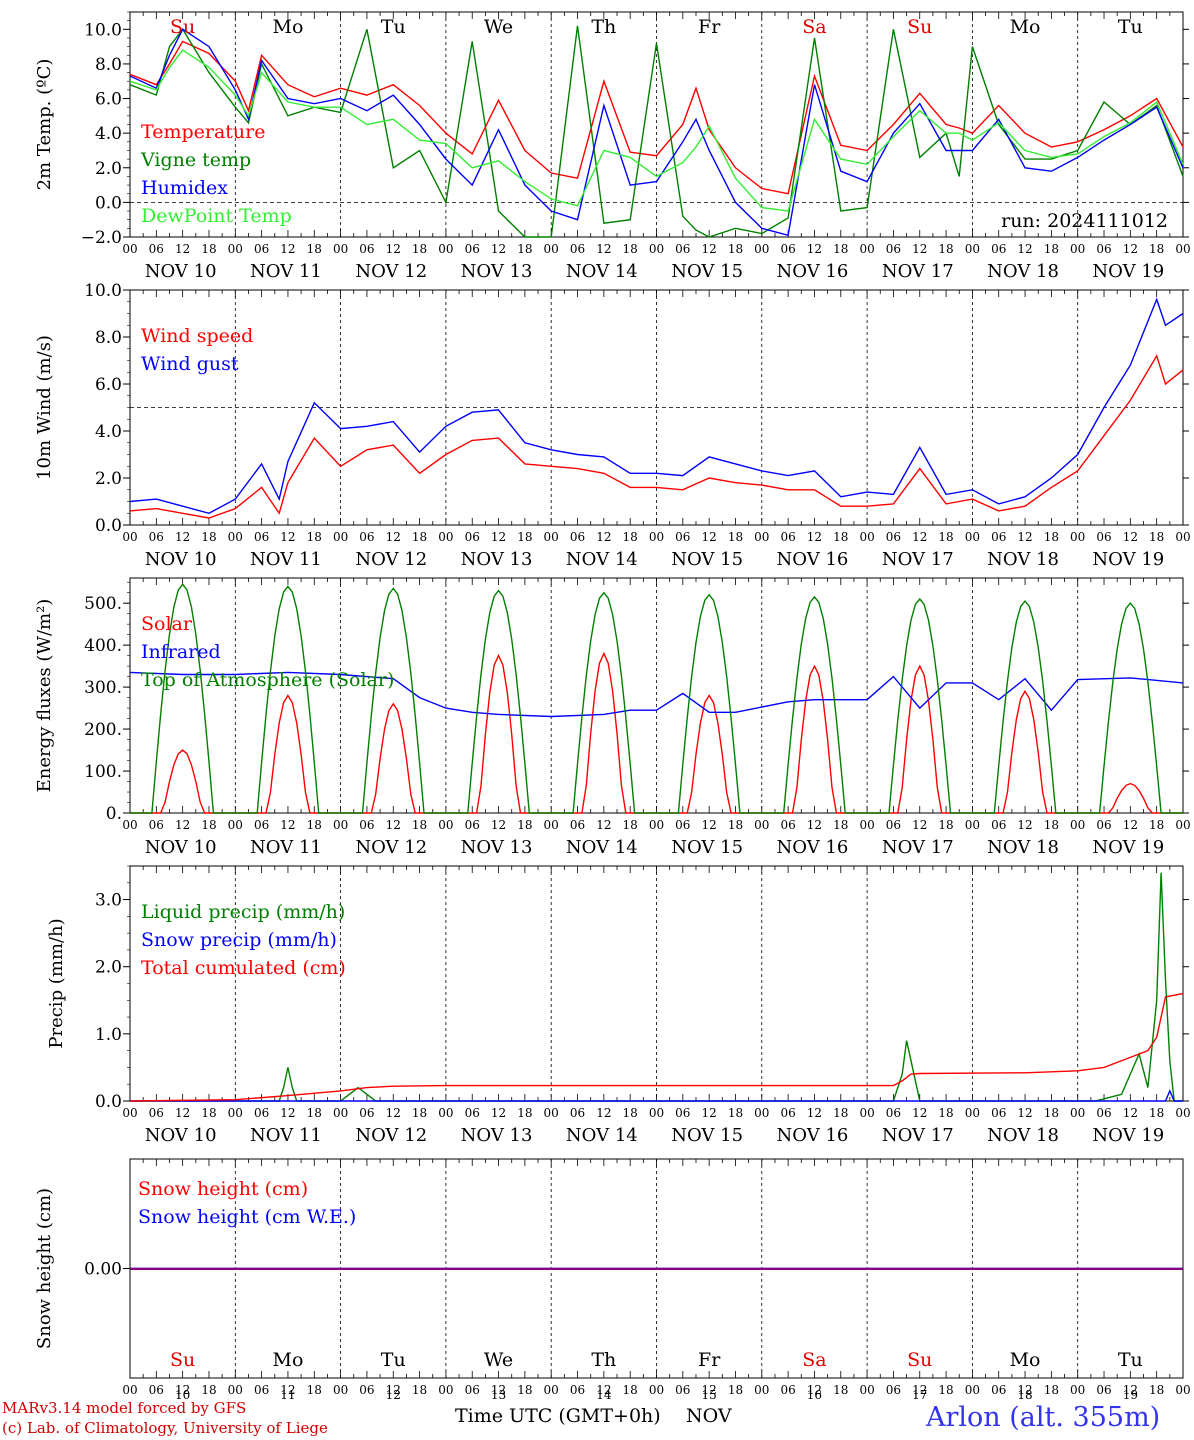 The height and width of the screenshot is (1440, 1194). Describe the element at coordinates (656, 987) in the screenshot. I see `series-line-liquid-precip-mm-h-` at that location.